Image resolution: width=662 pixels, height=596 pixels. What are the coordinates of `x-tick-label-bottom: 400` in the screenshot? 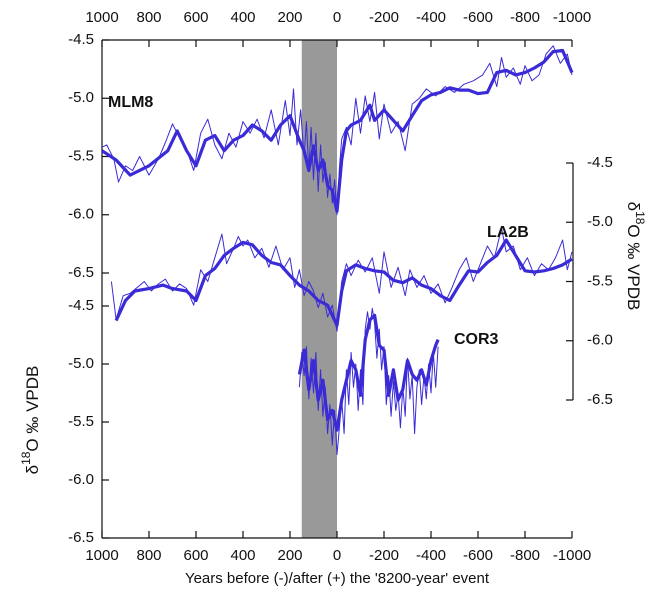 It's located at (242, 555).